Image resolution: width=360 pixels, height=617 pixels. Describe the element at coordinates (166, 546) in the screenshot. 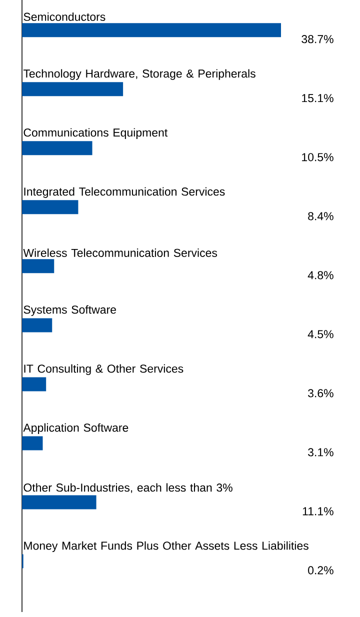

I see `y-tick-label: Money Market Funds Plus Other Assets Less Liabilities` at that location.